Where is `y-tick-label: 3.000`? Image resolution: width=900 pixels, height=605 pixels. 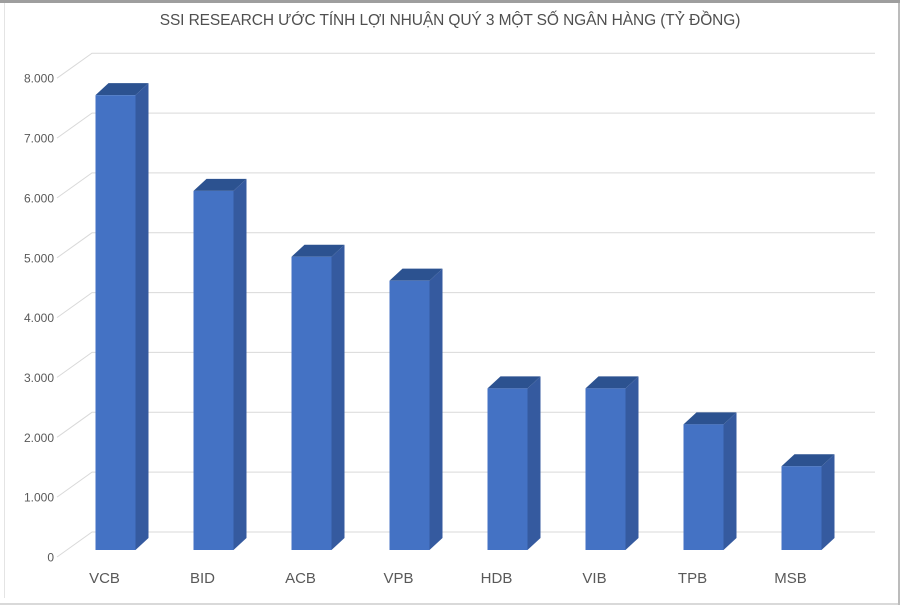
y-tick-label: 3.000 is located at coordinates (39, 378).